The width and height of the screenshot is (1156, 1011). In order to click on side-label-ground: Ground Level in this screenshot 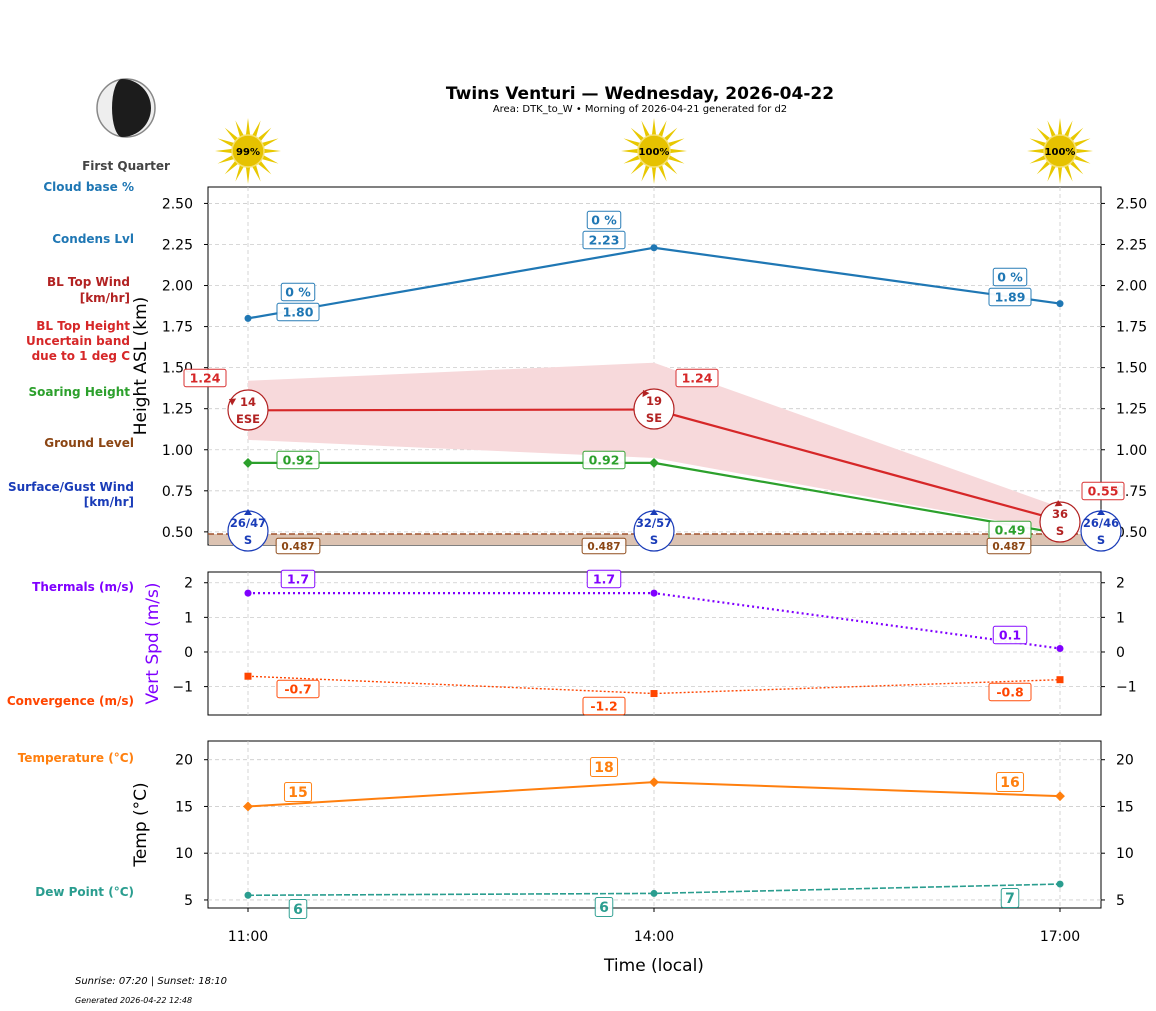, I will do `click(89, 443)`.